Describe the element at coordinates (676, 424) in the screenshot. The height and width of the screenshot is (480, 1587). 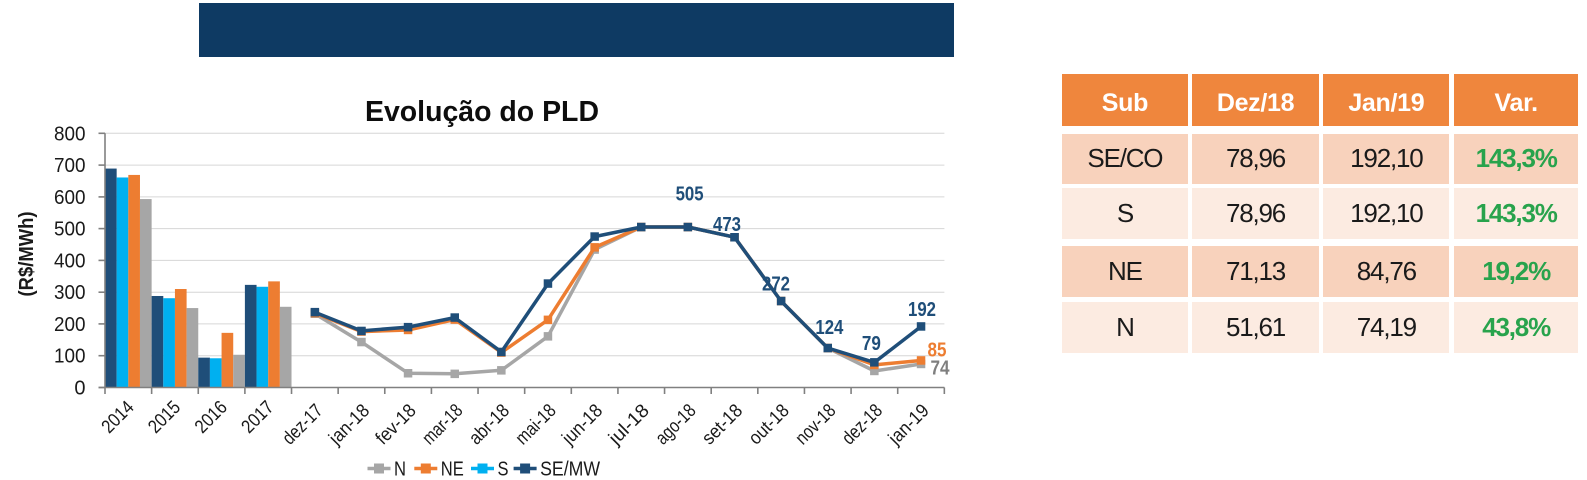
I see `svg-text: ago-18` at that location.